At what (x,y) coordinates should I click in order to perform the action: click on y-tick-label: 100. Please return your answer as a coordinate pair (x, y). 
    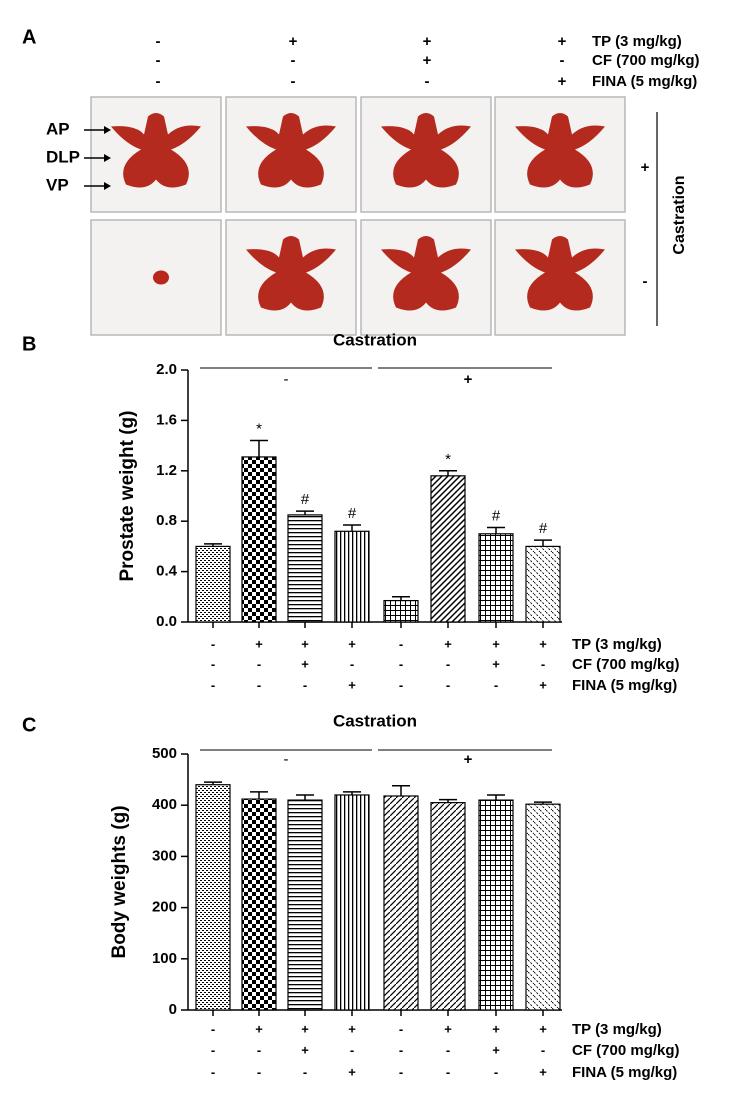
    Looking at the image, I should click on (164, 958).